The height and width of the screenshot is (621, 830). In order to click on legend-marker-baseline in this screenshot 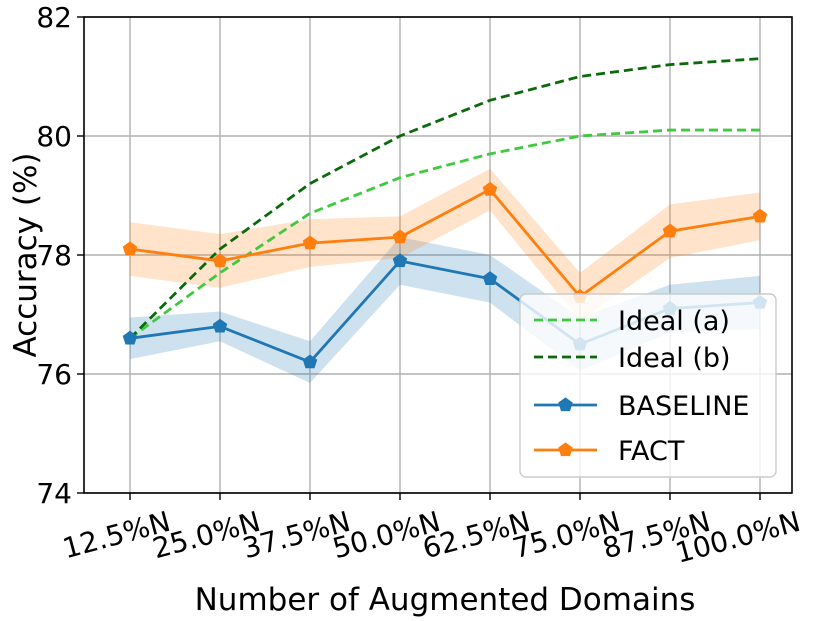, I will do `click(565, 404)`.